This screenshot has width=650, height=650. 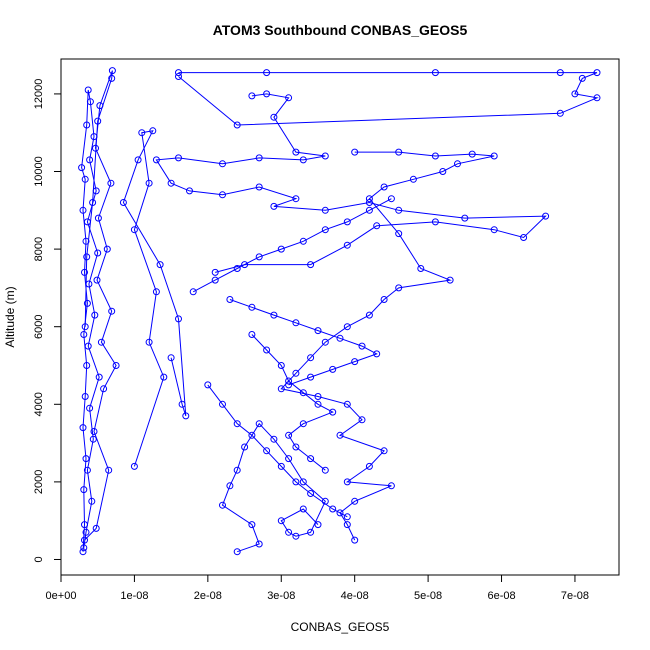 What do you see at coordinates (355, 596) in the screenshot?
I see `x-tick-label: 4e-08` at bounding box center [355, 596].